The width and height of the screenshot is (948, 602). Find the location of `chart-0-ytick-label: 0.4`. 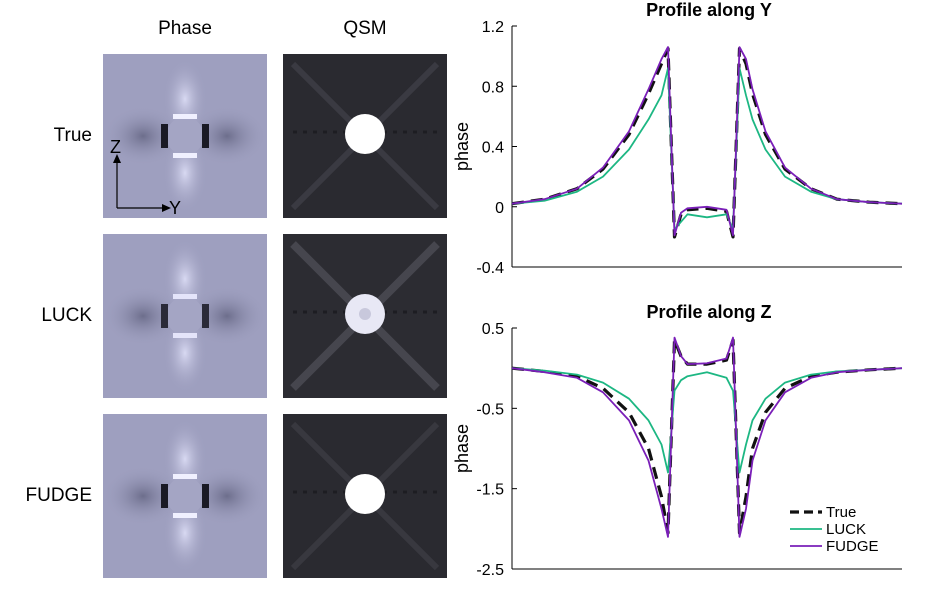

chart-0-ytick-label: 0.4 is located at coordinates (493, 148).